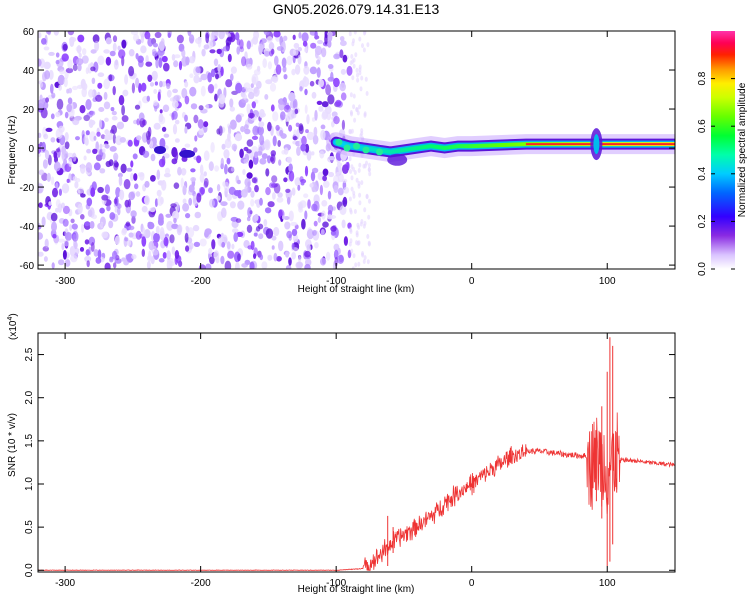 The width and height of the screenshot is (750, 600). What do you see at coordinates (607, 583) in the screenshot?
I see `x-tick-label: 100` at bounding box center [607, 583].